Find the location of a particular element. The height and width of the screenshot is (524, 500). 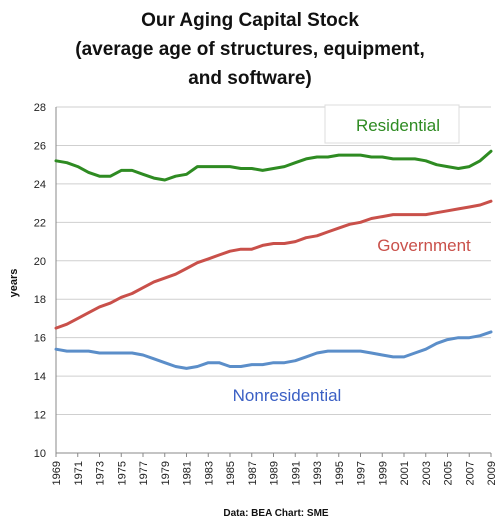

x-tick-label-1999: 1999 is located at coordinates (383, 473).